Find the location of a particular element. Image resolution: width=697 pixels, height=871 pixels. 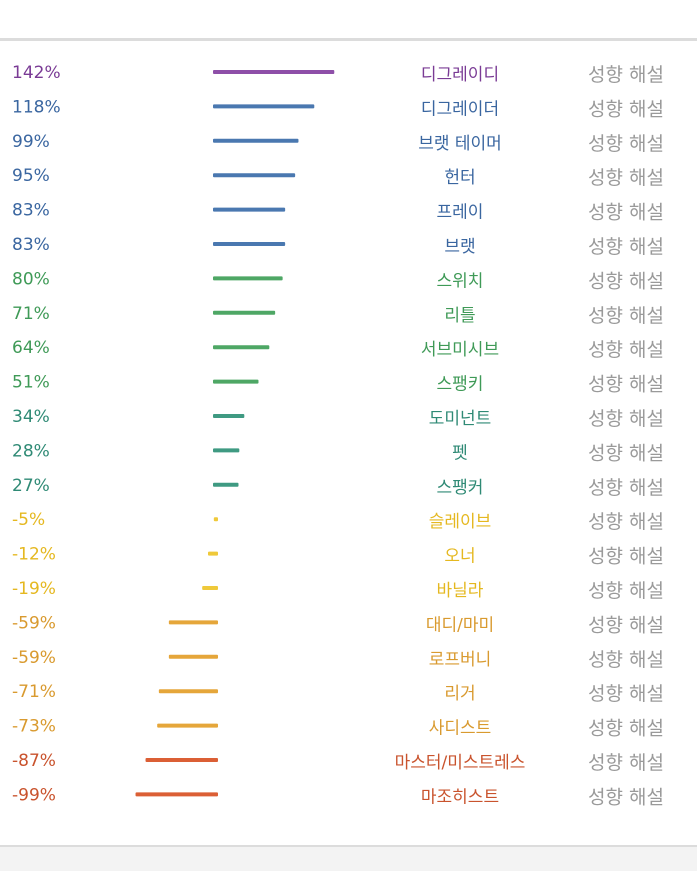

chart-row: 142% 디그레이디 성향 해설 is located at coordinates (338, 74).